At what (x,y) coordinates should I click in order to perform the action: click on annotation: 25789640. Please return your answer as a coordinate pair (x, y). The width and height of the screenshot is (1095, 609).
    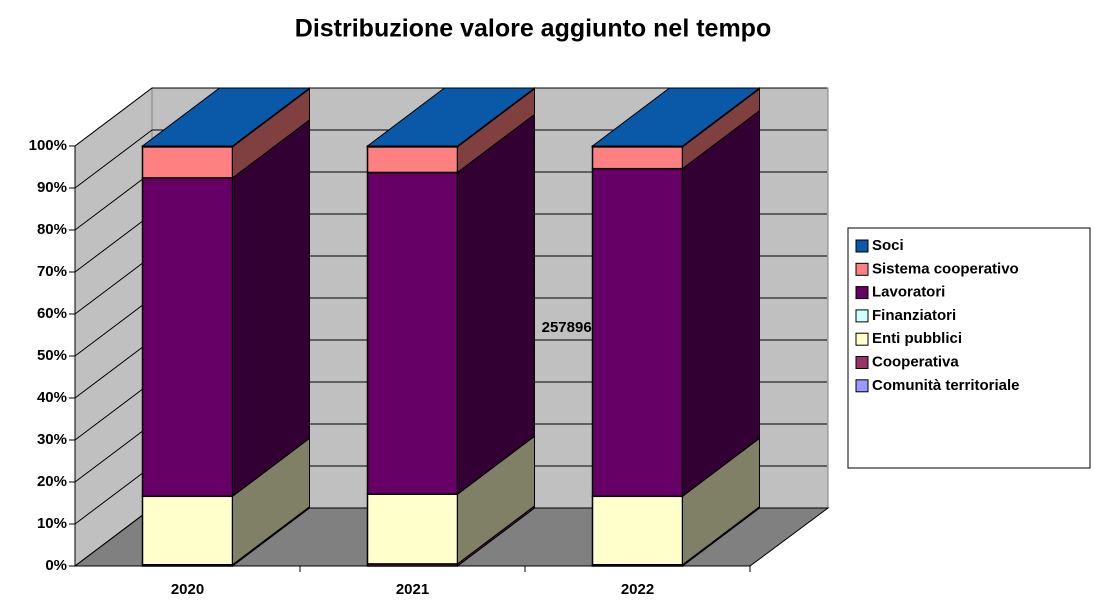
    Looking at the image, I should click on (575, 327).